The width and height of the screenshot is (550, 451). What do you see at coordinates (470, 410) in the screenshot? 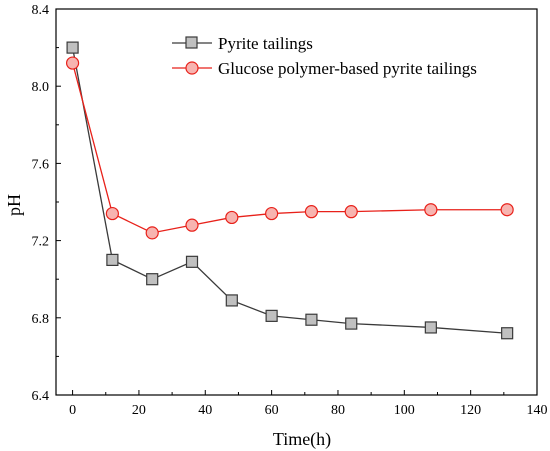
I see `x-tick-label: 120` at bounding box center [470, 410].